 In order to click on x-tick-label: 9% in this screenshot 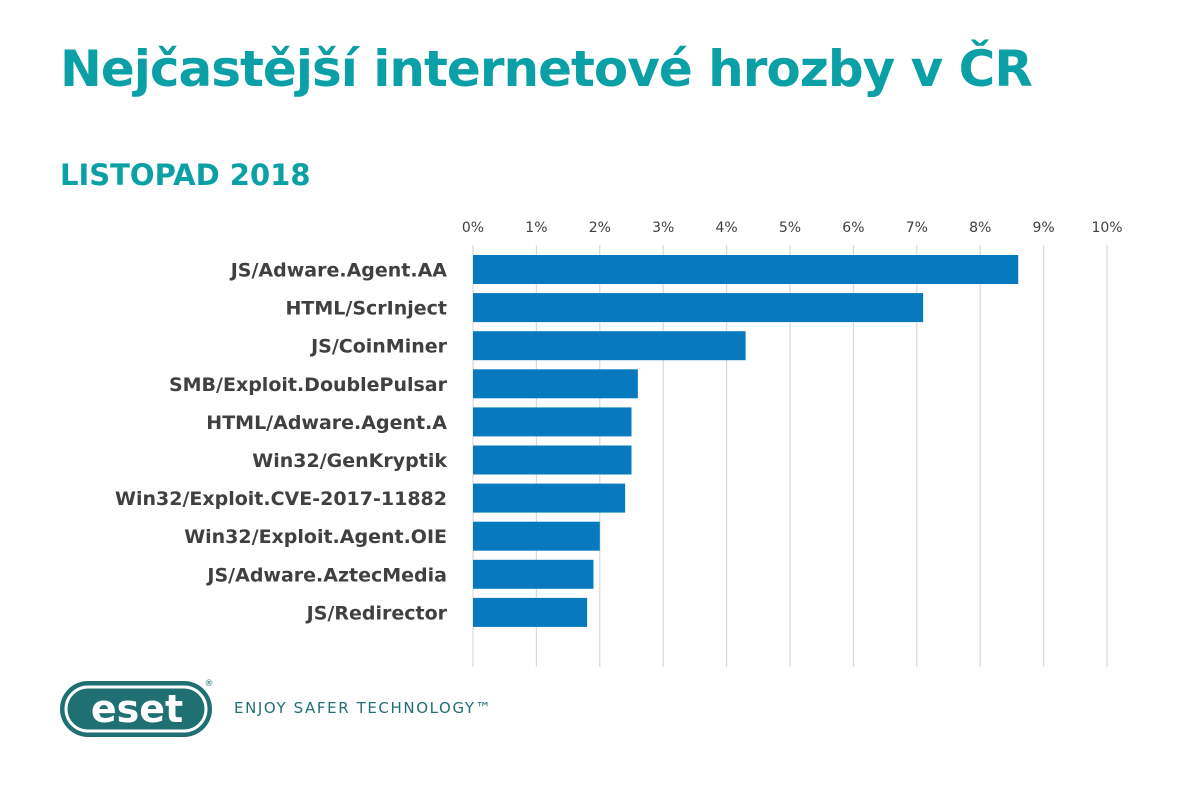, I will do `click(1043, 228)`.